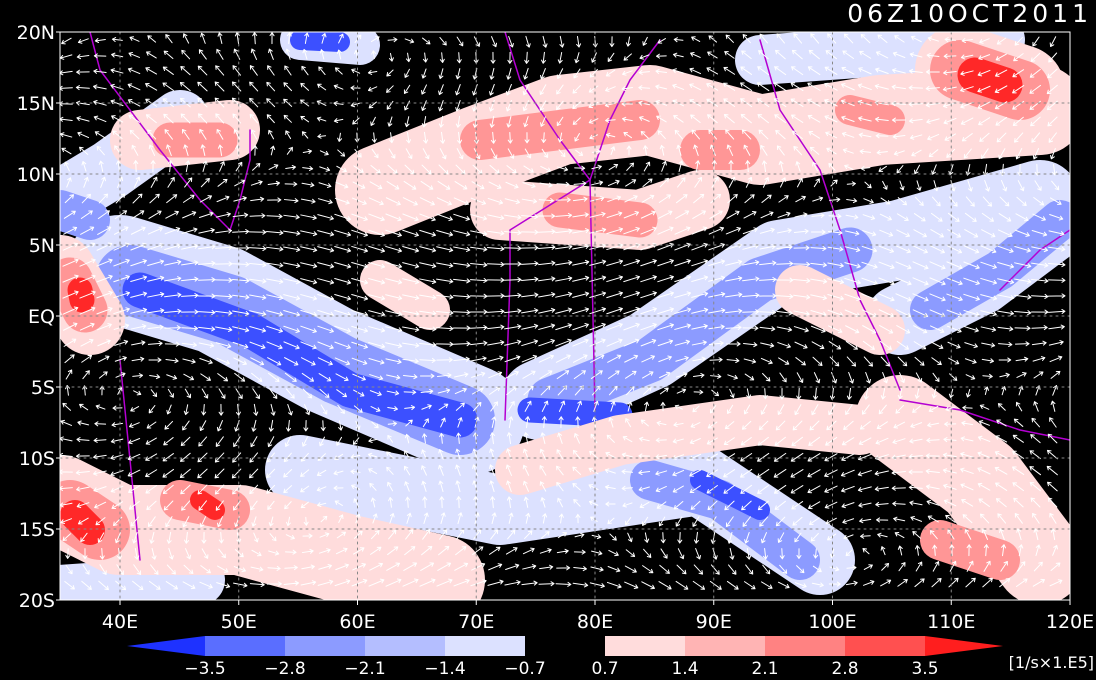  What do you see at coordinates (284, 669) in the screenshot?
I see `colorbar-label: −2.8` at bounding box center [284, 669].